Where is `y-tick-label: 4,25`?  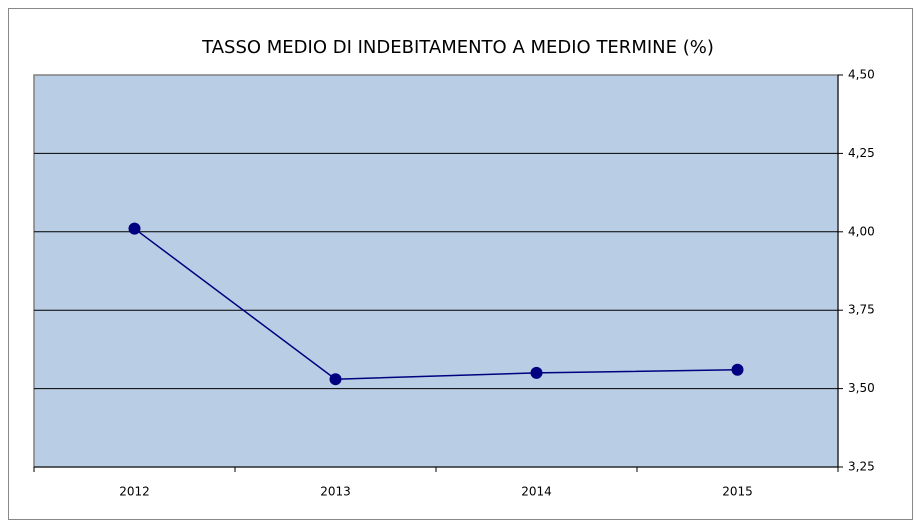 y-tick-label: 4,25 is located at coordinates (861, 153).